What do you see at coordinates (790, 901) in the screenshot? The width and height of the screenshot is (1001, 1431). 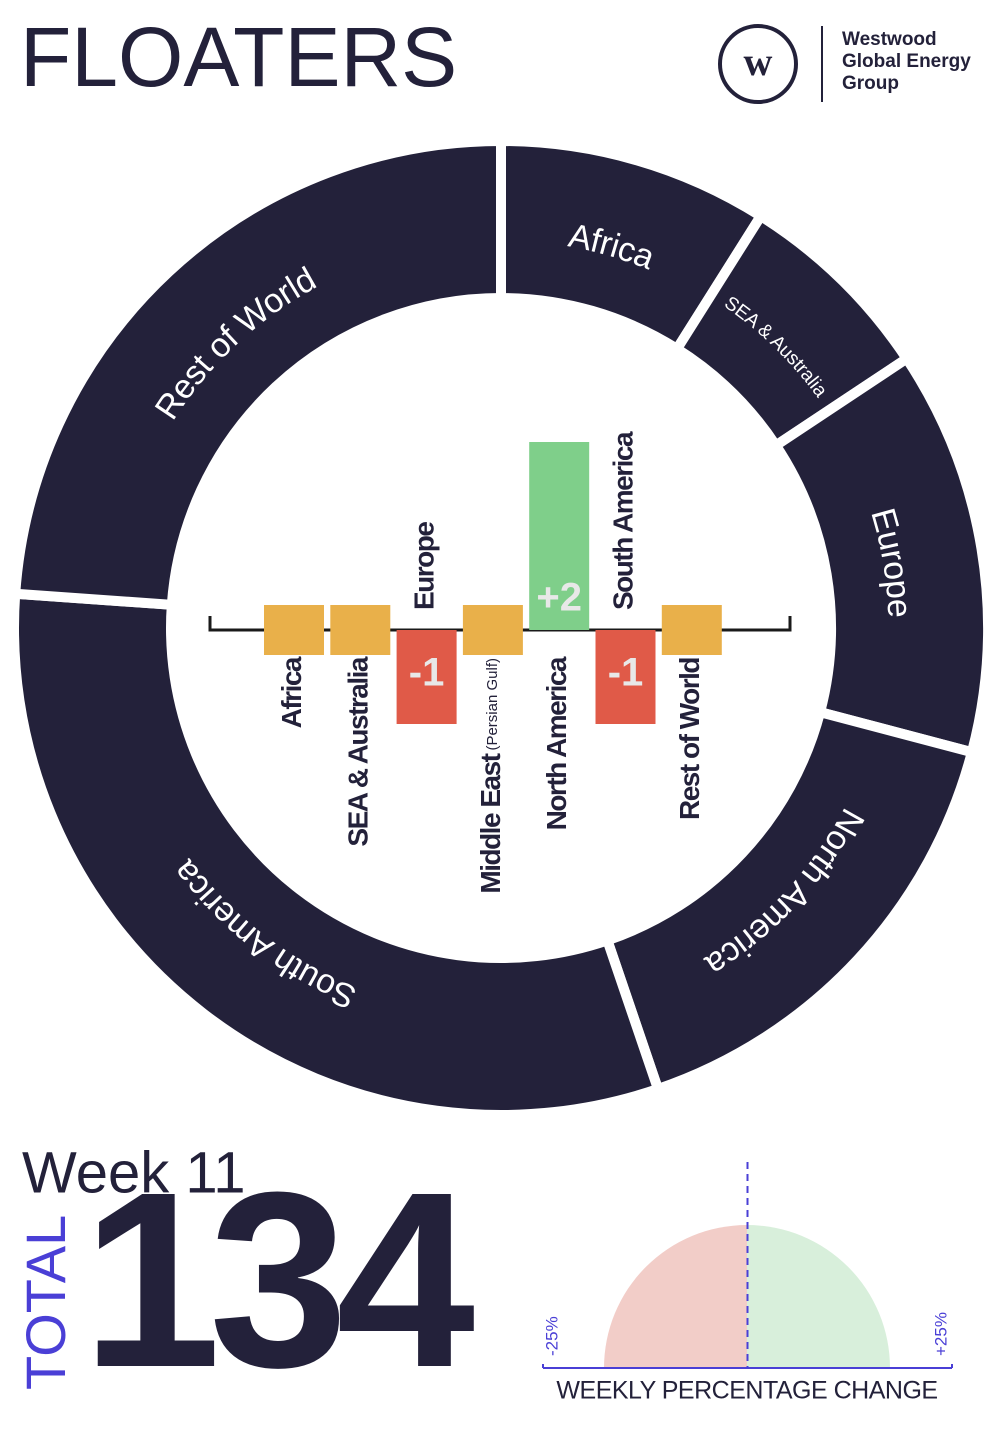 I see `donut-segment` at bounding box center [790, 901].